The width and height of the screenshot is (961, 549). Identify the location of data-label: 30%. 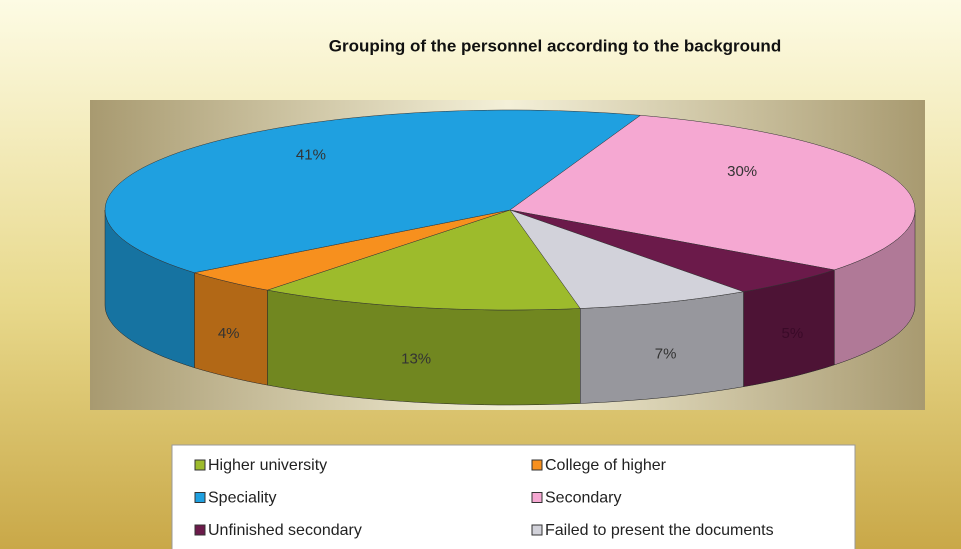
(742, 171).